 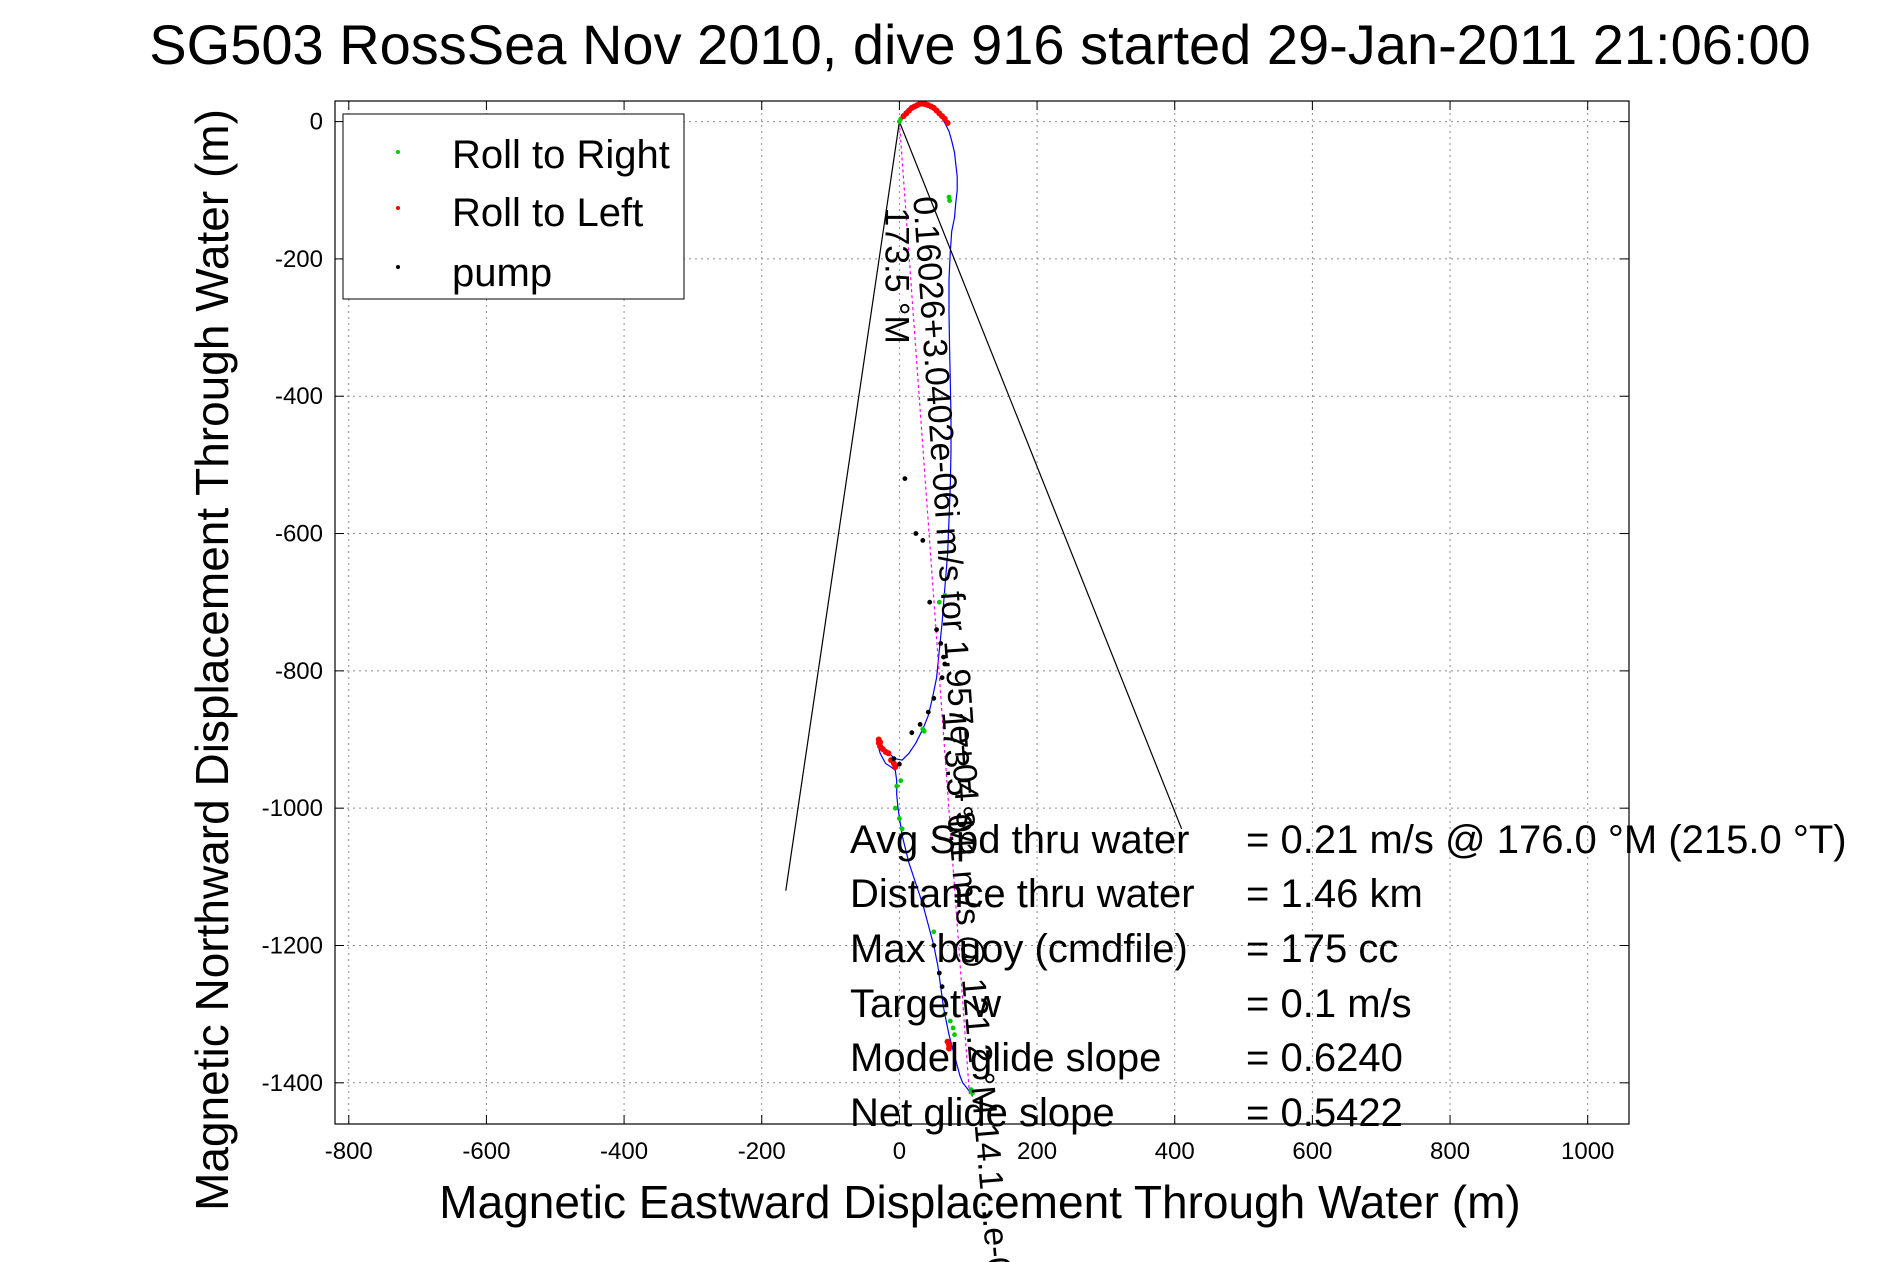 What do you see at coordinates (762, 1151) in the screenshot?
I see `x-tick-label: -200` at bounding box center [762, 1151].